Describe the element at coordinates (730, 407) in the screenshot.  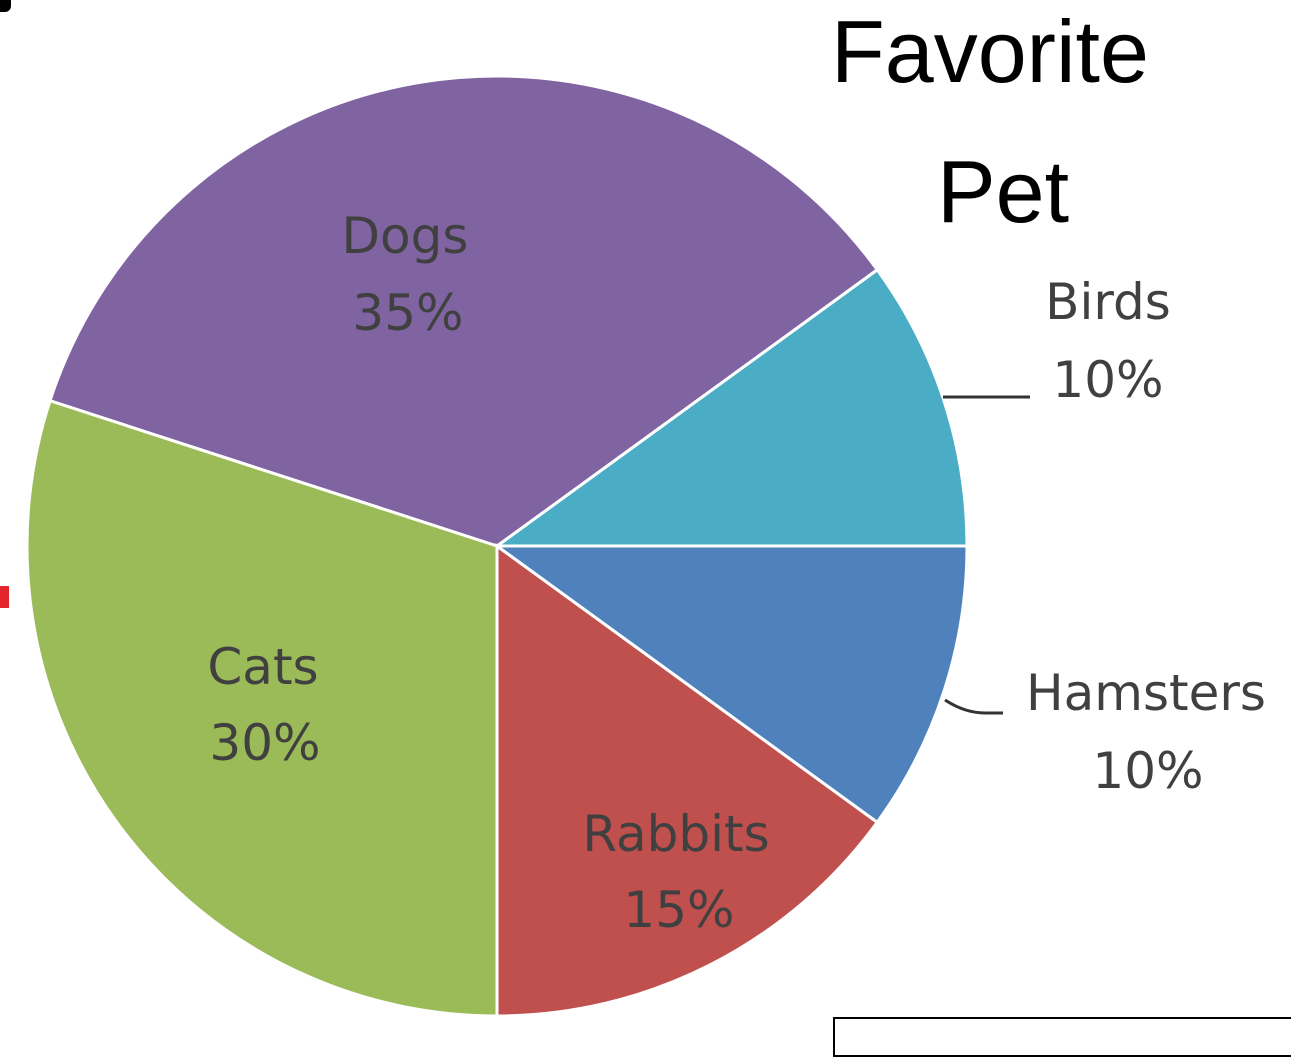
I see `pie-slice-birds` at that location.